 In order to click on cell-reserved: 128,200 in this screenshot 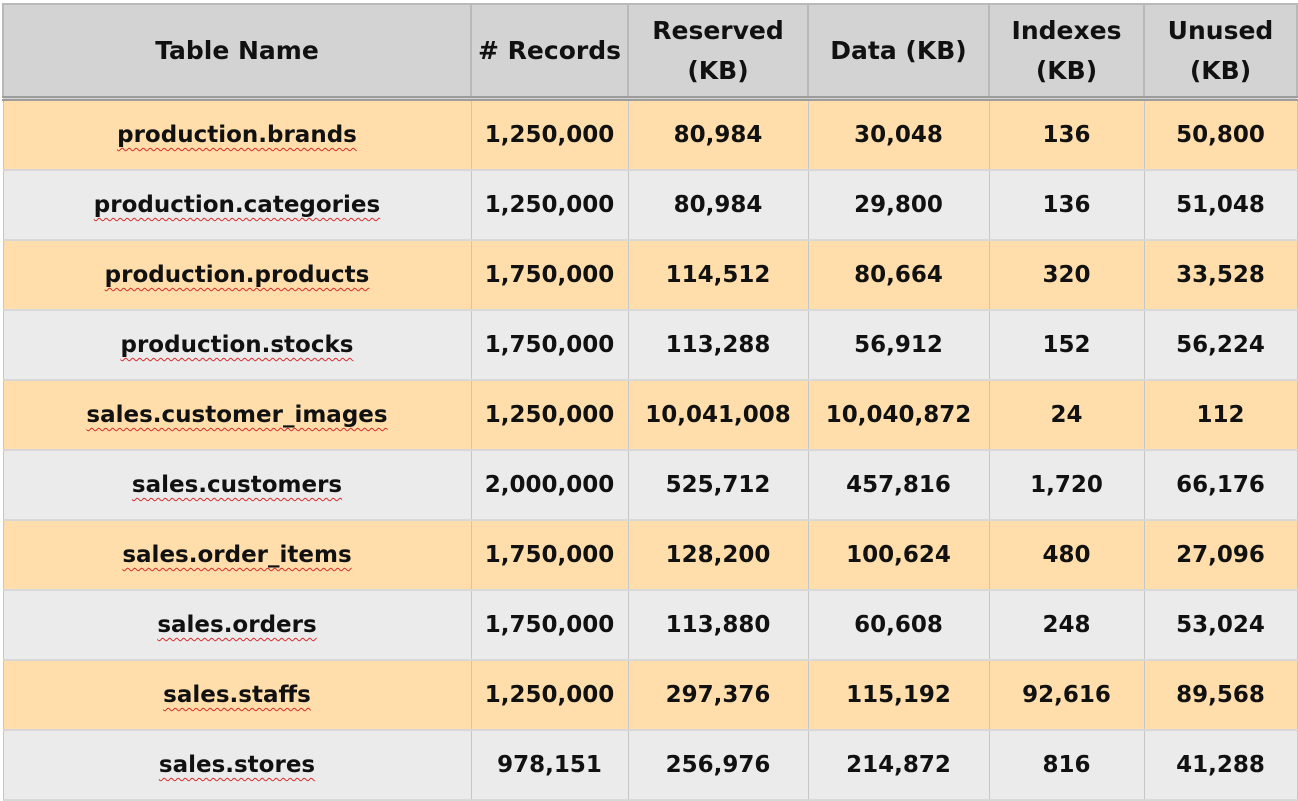, I will do `click(718, 555)`.